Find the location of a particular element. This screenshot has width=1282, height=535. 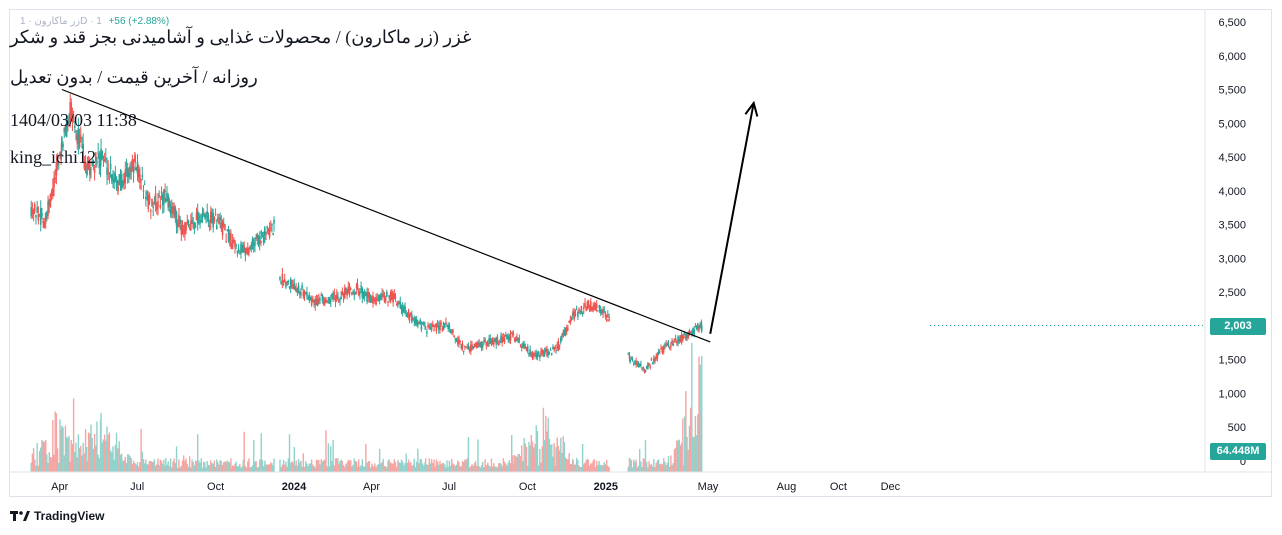

arrow-shaft is located at coordinates (732, 218).